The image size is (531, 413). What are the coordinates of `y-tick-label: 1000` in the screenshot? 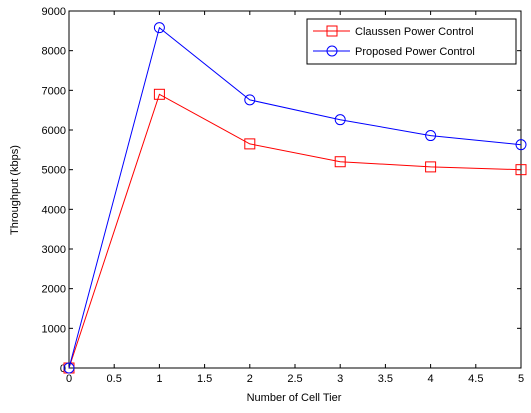 It's located at (54, 329).